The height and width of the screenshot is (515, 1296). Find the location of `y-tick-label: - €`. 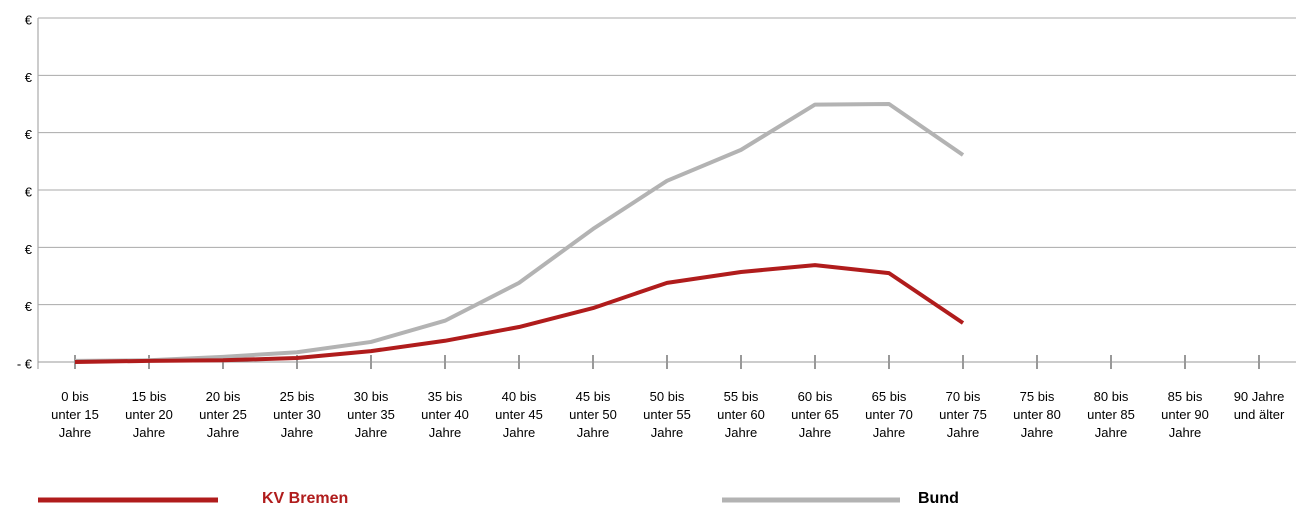

y-tick-label: - € is located at coordinates (25, 363).